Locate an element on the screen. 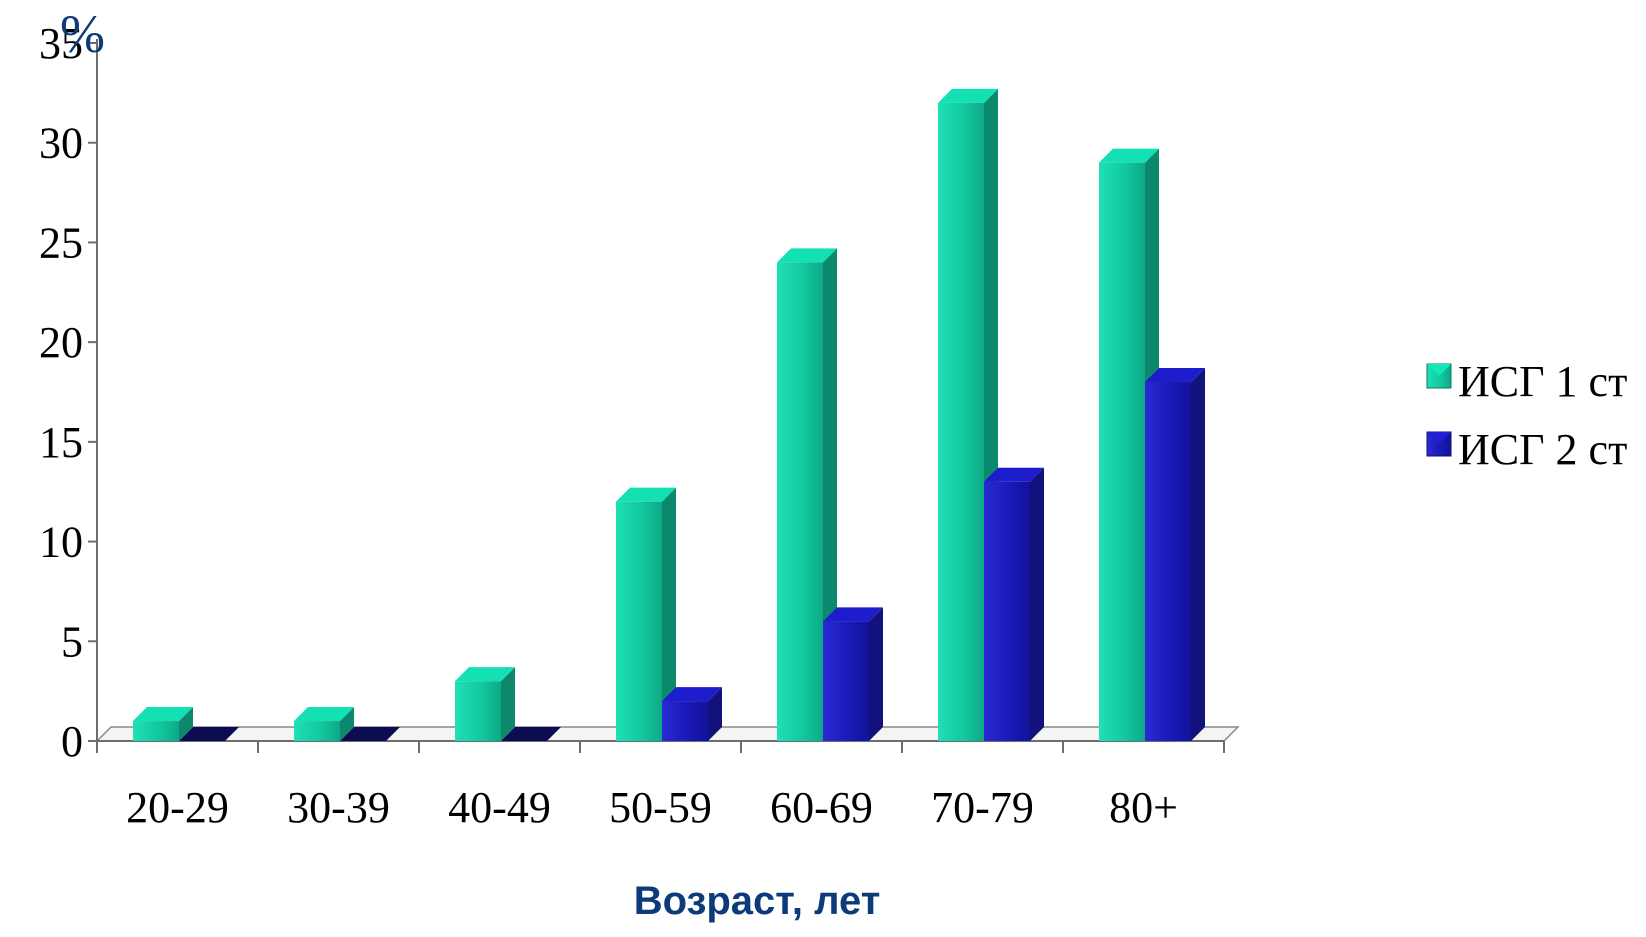  x-tick-label: 70-79 is located at coordinates (982, 807).